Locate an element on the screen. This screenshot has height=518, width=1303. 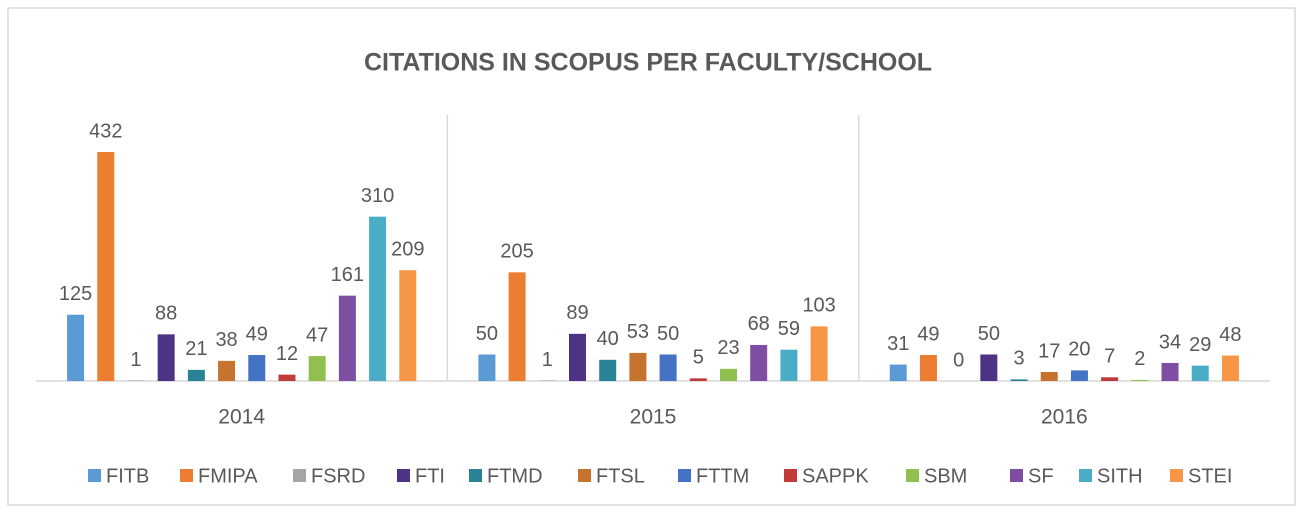
data-label: 2 is located at coordinates (1139, 359).